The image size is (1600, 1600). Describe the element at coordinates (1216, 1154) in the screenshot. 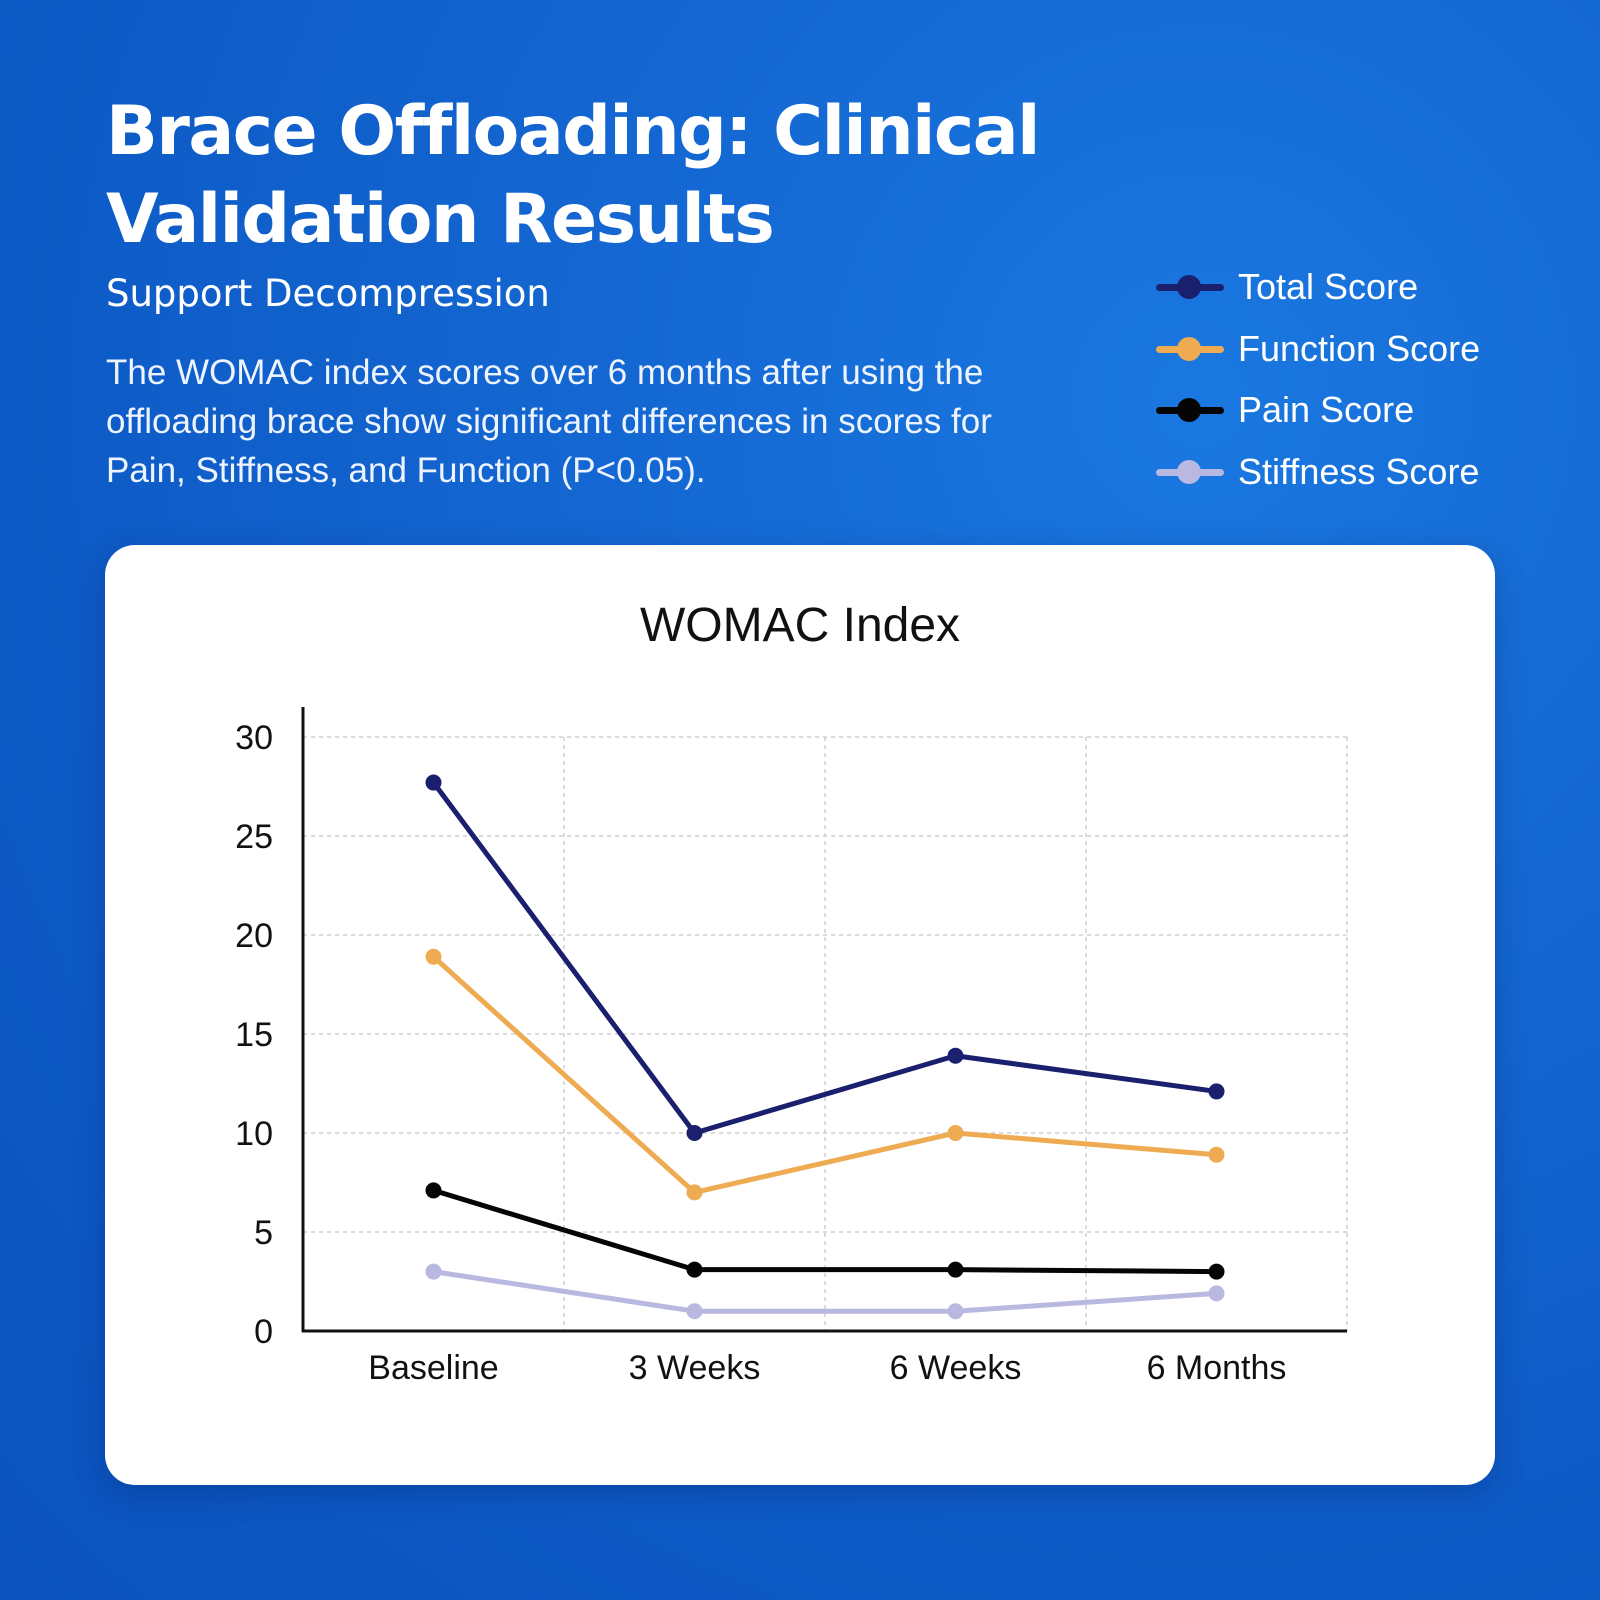

I see `data-point-function-score-6-months` at that location.